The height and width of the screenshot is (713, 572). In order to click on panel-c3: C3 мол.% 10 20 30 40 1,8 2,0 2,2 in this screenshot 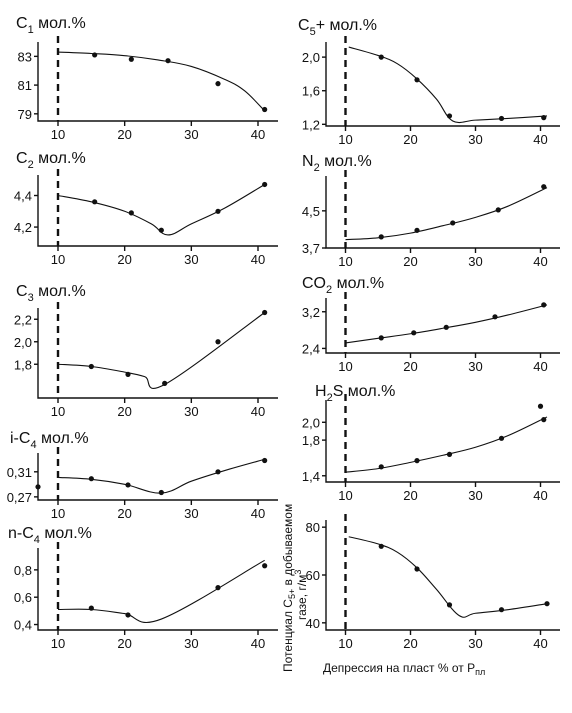, I will do `click(146, 351)`.